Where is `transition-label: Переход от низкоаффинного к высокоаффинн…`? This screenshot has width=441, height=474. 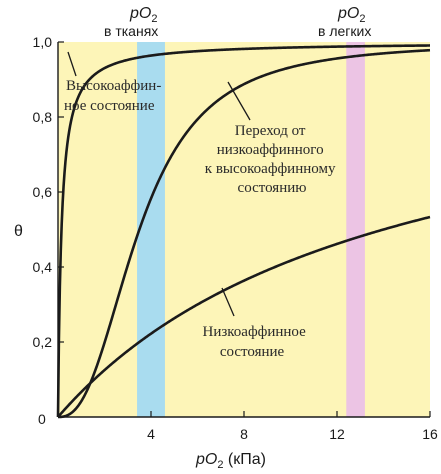 transition-label: Переход от низкоаффинного к высокоаффинн… is located at coordinates (272, 159).